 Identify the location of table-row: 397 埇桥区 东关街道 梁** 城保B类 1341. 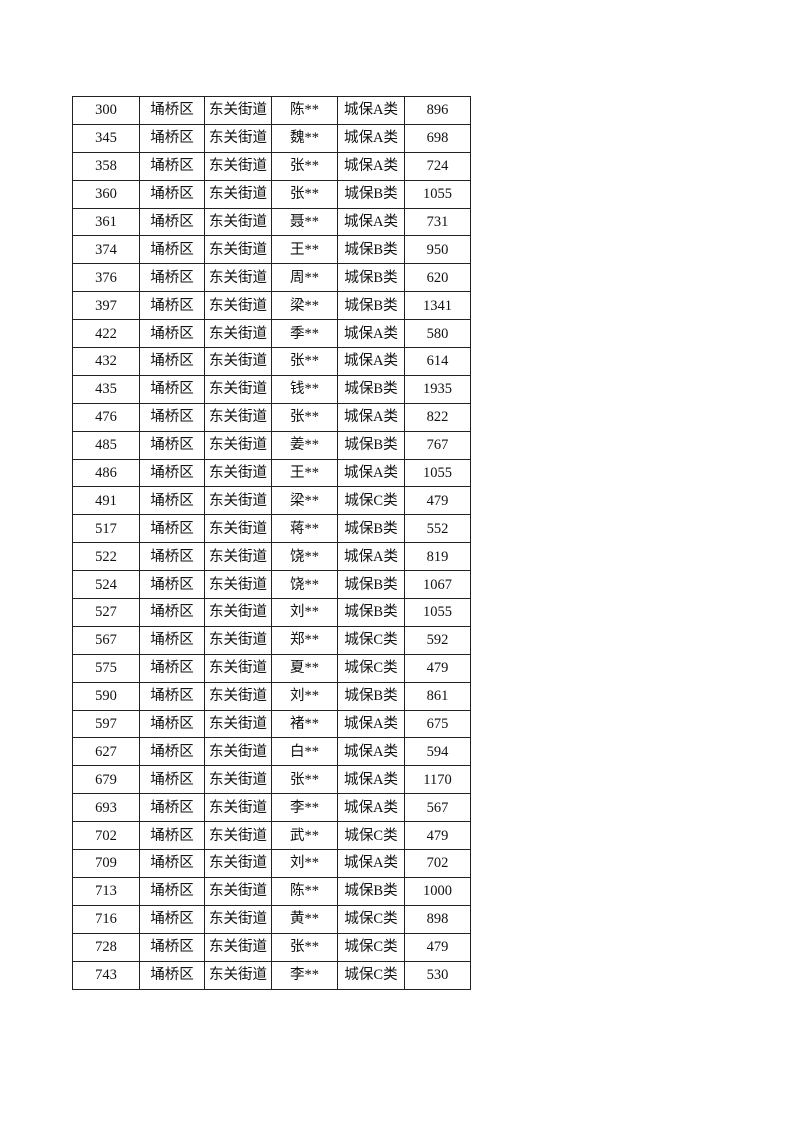
(271, 306).